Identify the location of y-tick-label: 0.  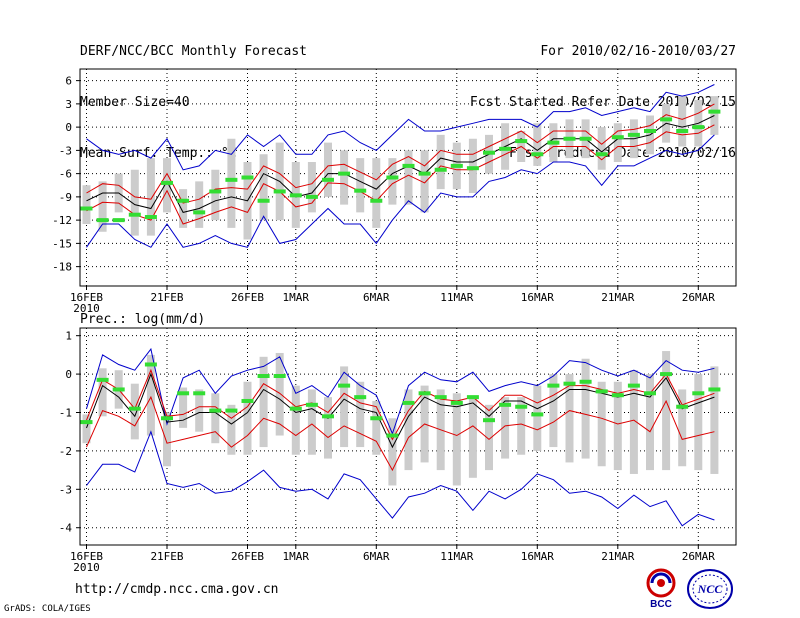
(68, 127).